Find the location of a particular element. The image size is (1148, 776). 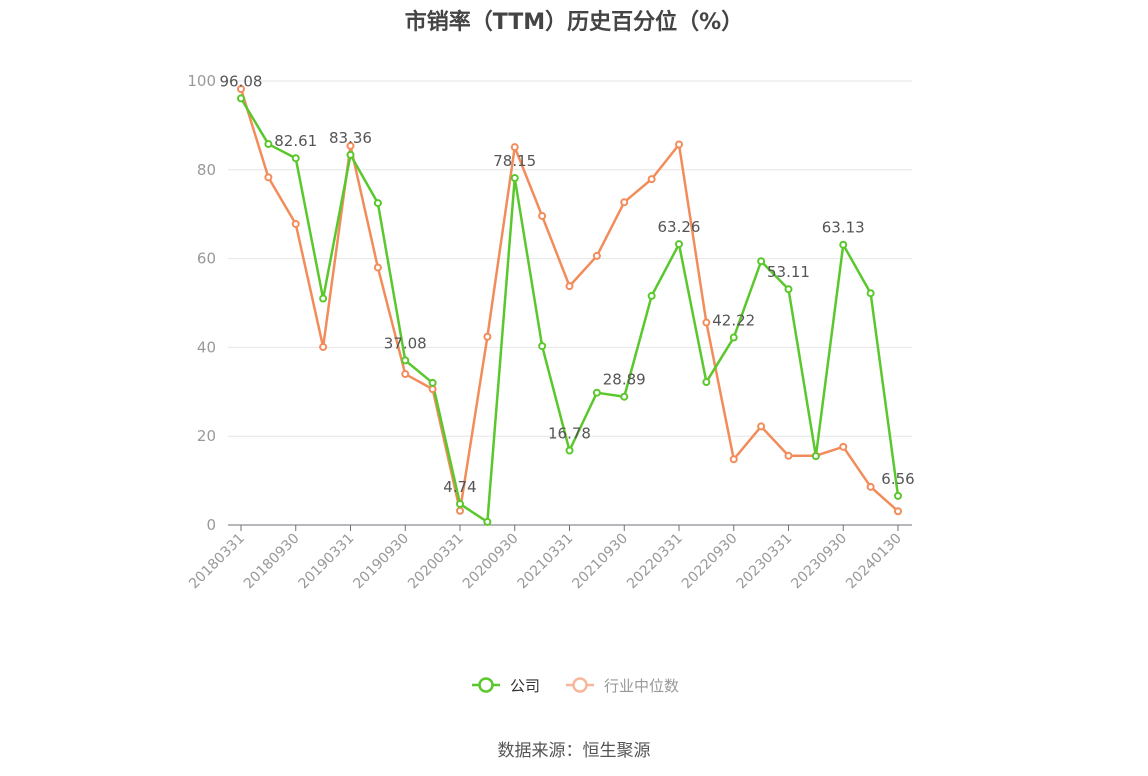

x-tick-label: 20220930 is located at coordinates (710, 562).